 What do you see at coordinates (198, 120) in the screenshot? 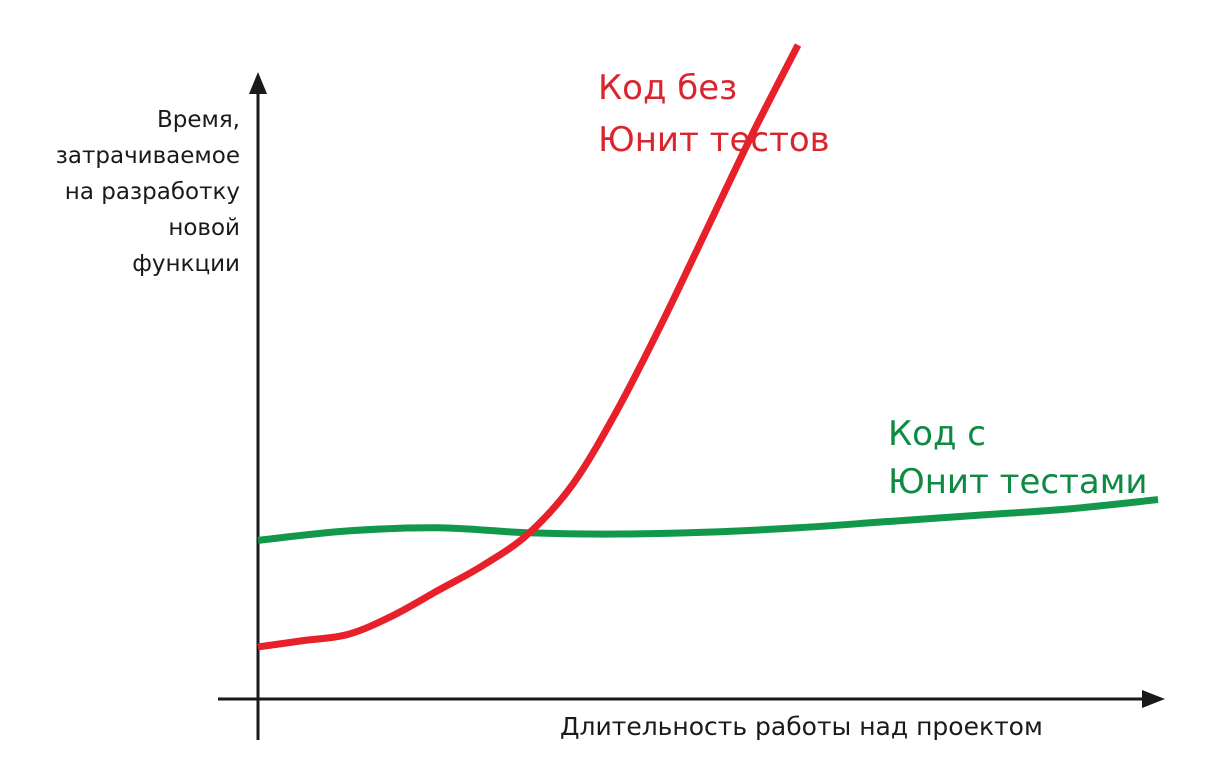
I see `y-axis-label-line: Время,` at bounding box center [198, 120].